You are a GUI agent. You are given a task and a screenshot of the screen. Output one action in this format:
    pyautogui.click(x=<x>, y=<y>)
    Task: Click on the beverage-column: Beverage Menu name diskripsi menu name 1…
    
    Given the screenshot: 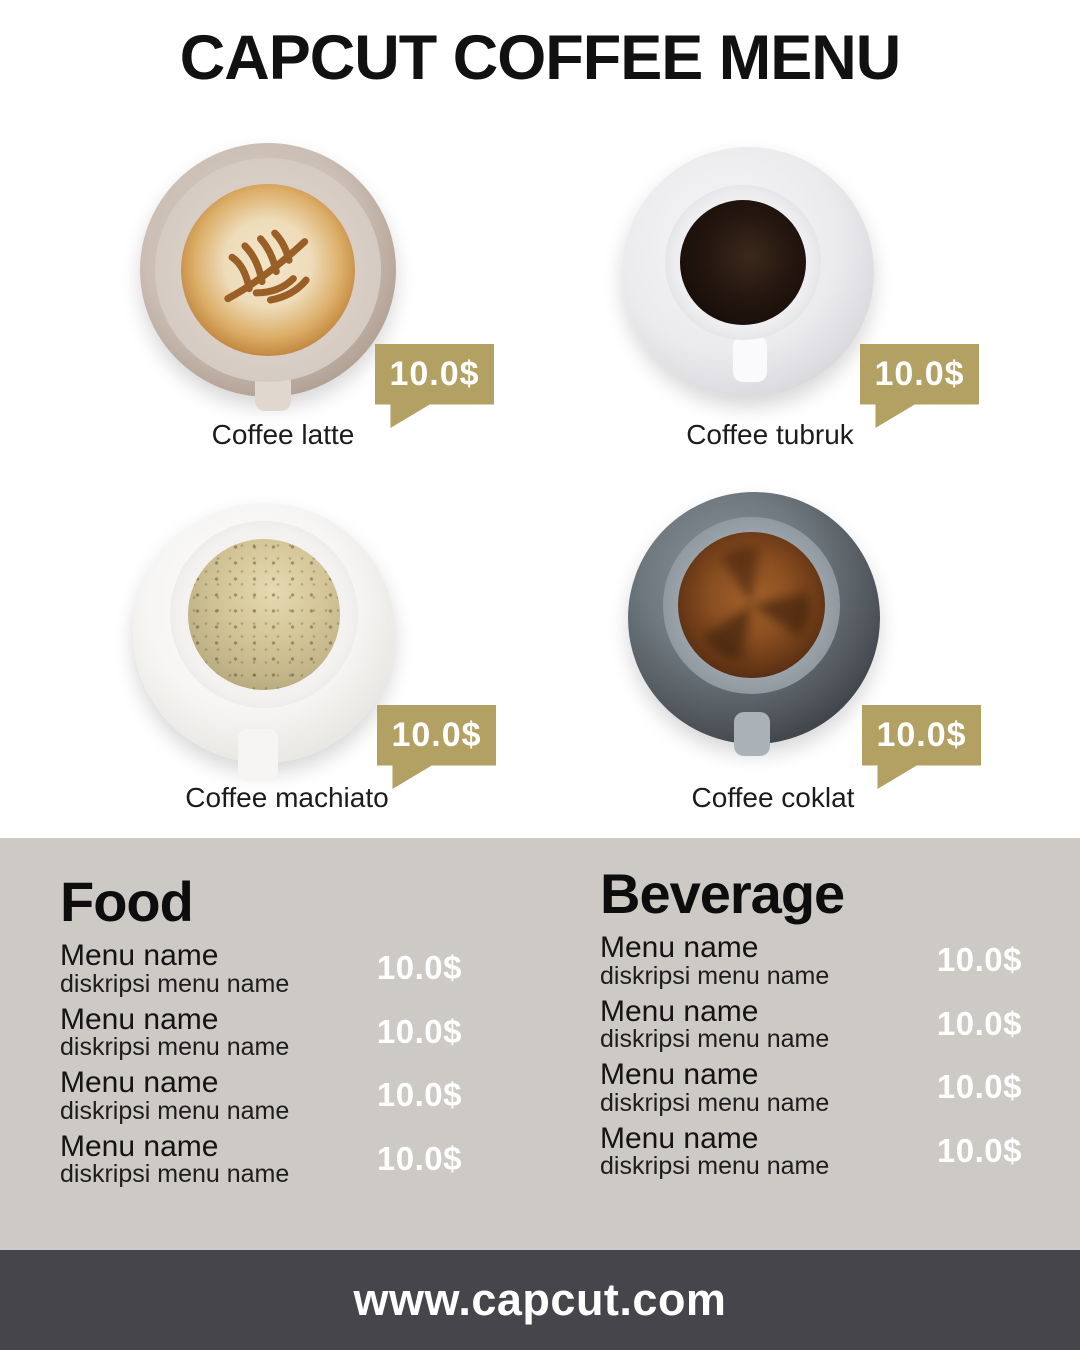 What is the action you would take?
    pyautogui.click(x=811, y=1026)
    